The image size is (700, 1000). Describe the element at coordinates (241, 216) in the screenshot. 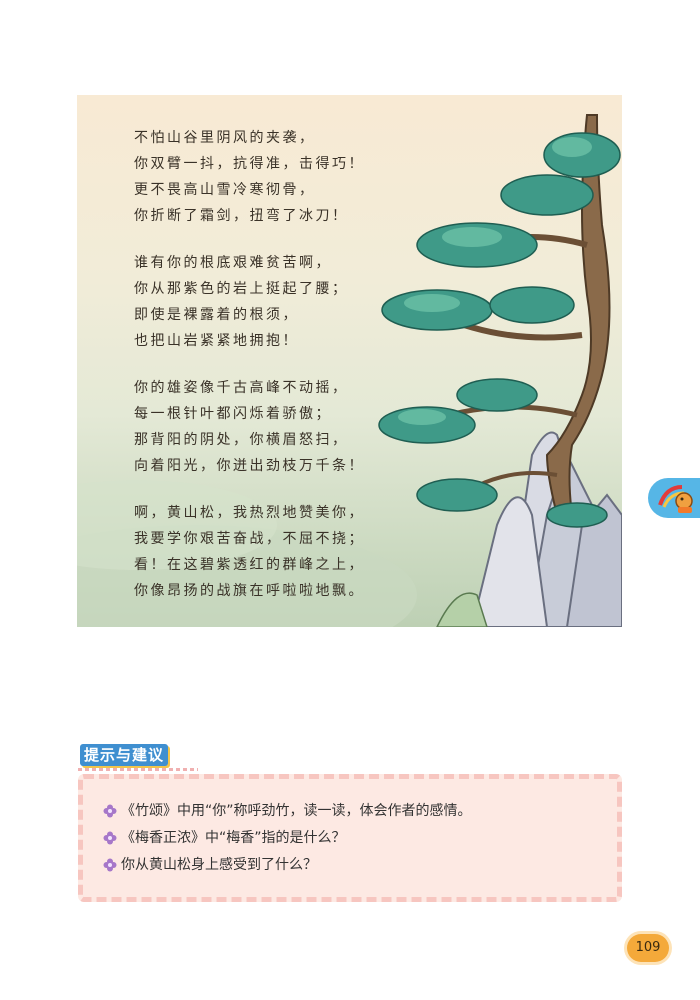

I see `poem-line: 你折断了霜剑，扭弯了冰刀！` at that location.